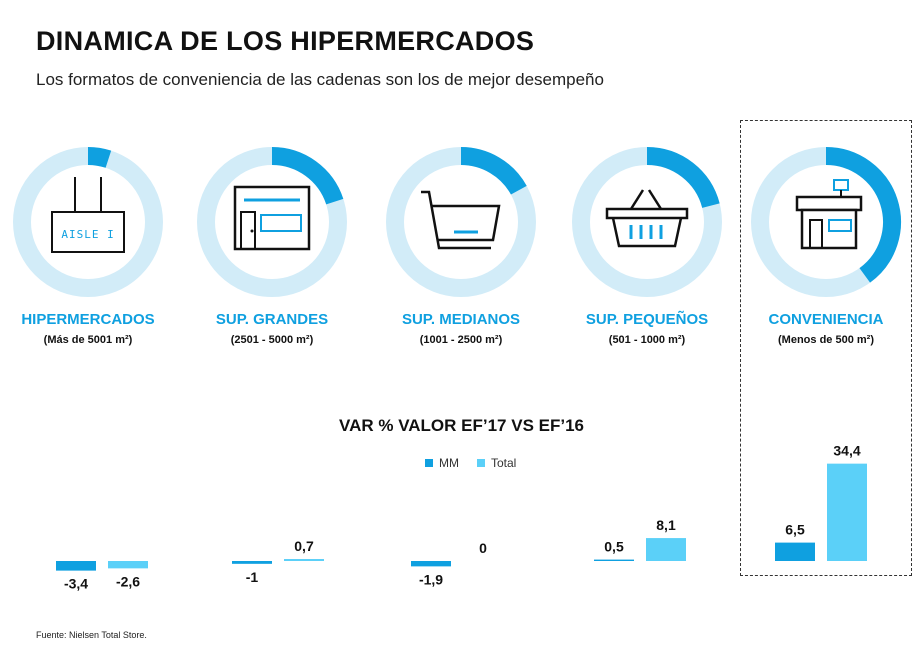  What do you see at coordinates (272, 218) in the screenshot?
I see `store-front-icon` at bounding box center [272, 218].